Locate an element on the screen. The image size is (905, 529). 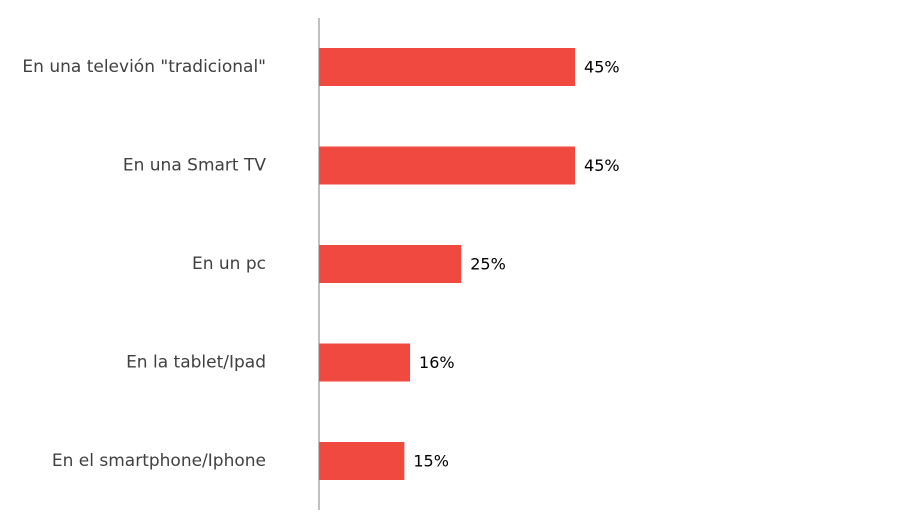
value-label-5: 15% is located at coordinates (431, 461).